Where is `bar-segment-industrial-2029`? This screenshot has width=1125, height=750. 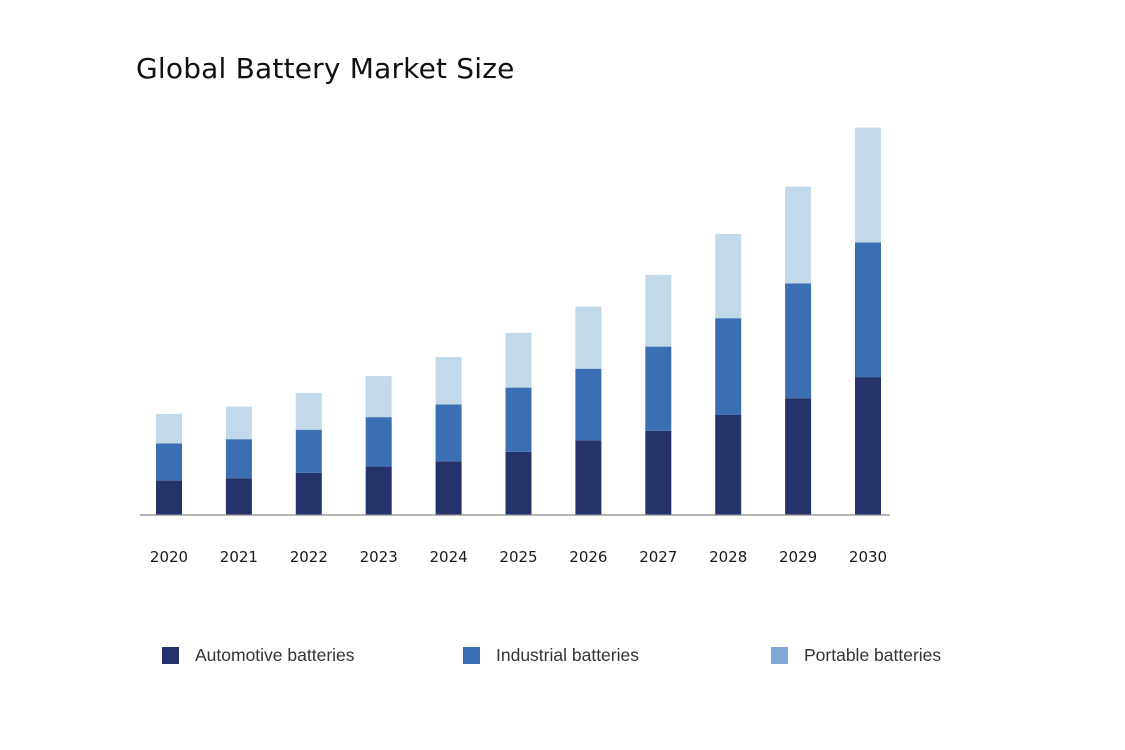
bar-segment-industrial-2029 is located at coordinates (798, 341).